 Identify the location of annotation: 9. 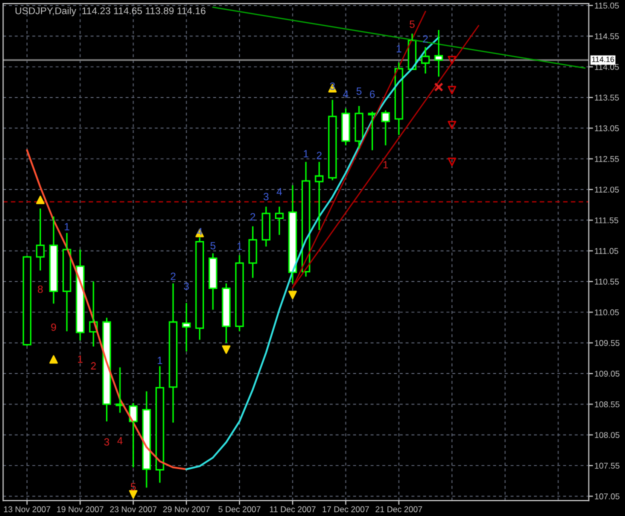
(53, 327).